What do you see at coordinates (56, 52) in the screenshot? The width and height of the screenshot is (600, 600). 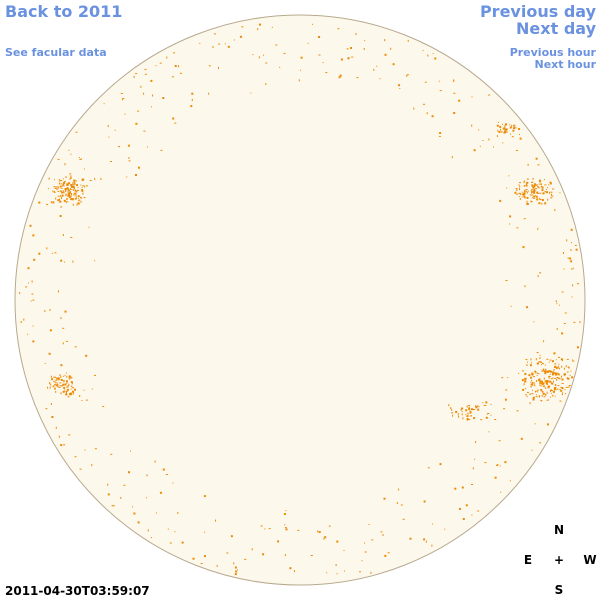 I see `facular-link: See facular data` at bounding box center [56, 52].